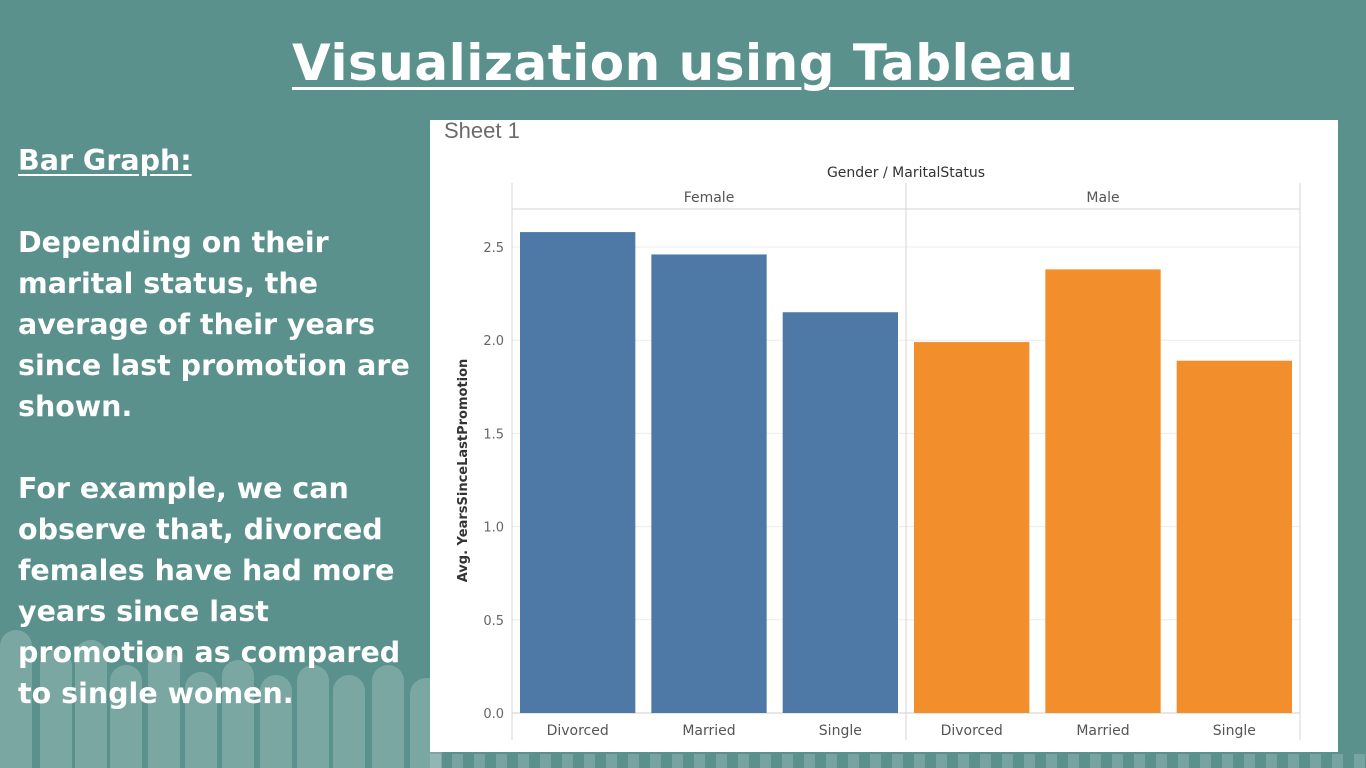 The height and width of the screenshot is (768, 1366). Describe the element at coordinates (683, 63) in the screenshot. I see `slide-title: Visualization using Tableau` at that location.